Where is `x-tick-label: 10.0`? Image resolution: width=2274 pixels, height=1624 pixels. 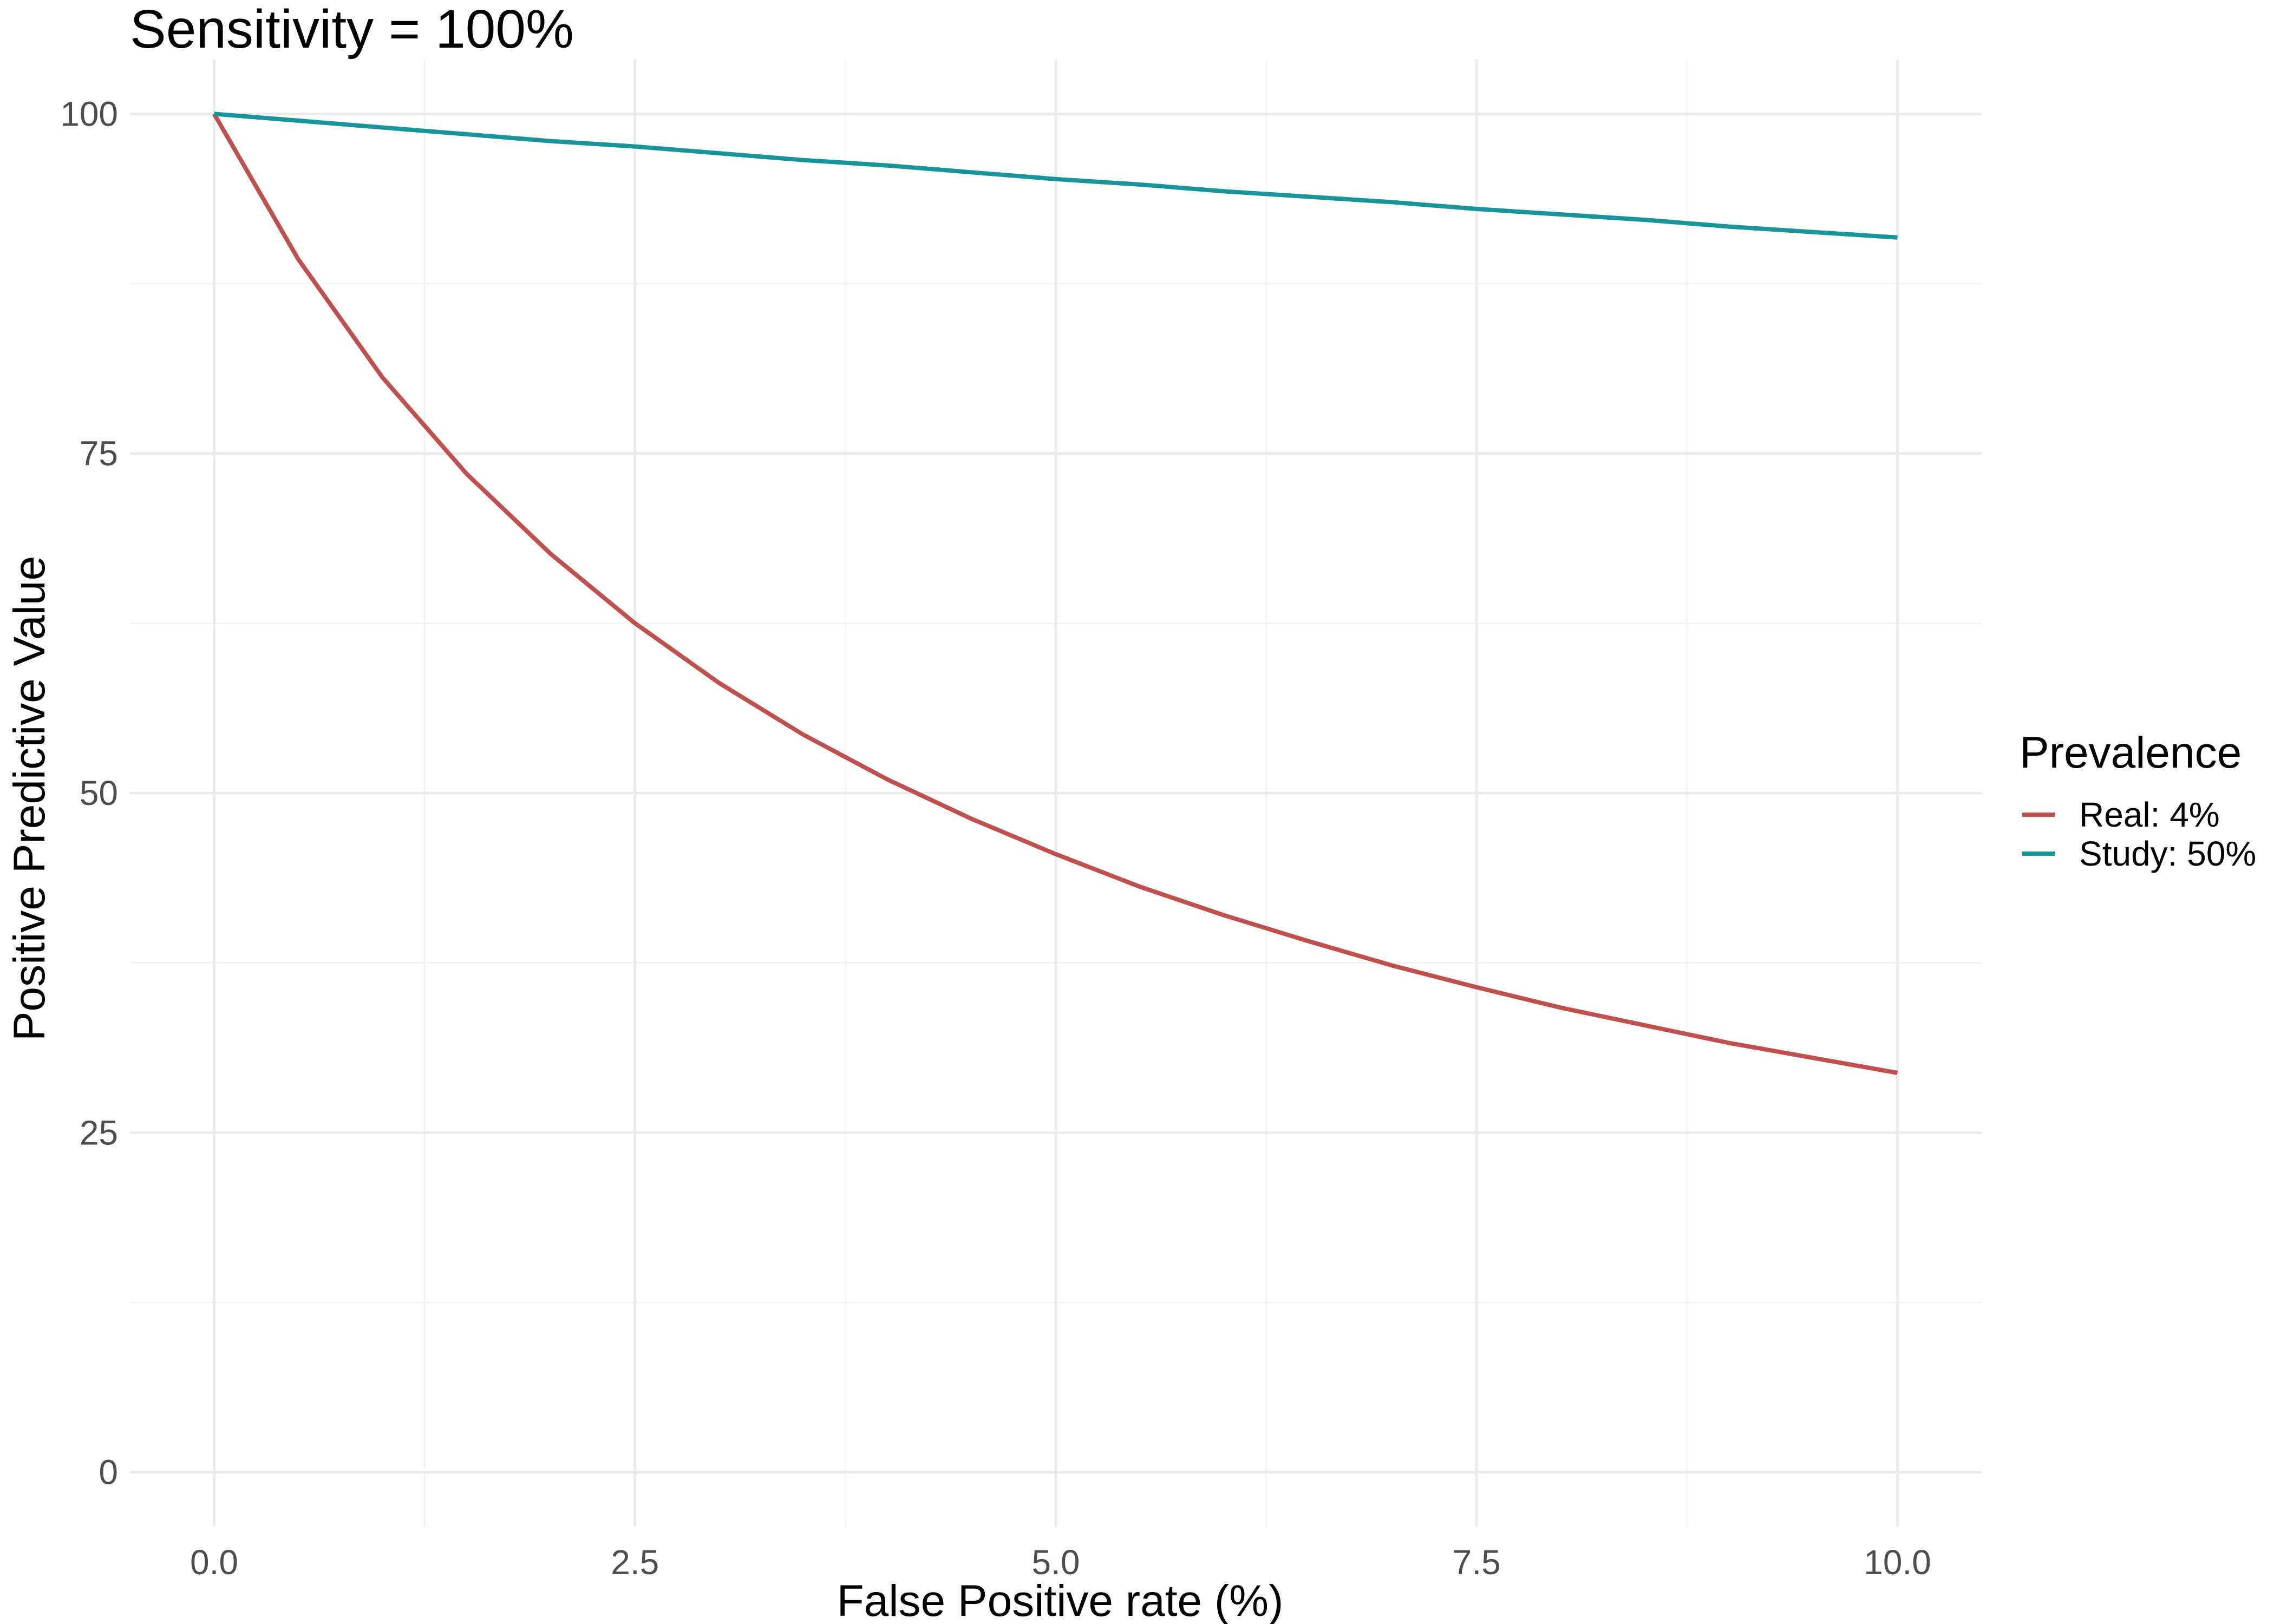
x-tick-label: 10.0 is located at coordinates (1898, 1562).